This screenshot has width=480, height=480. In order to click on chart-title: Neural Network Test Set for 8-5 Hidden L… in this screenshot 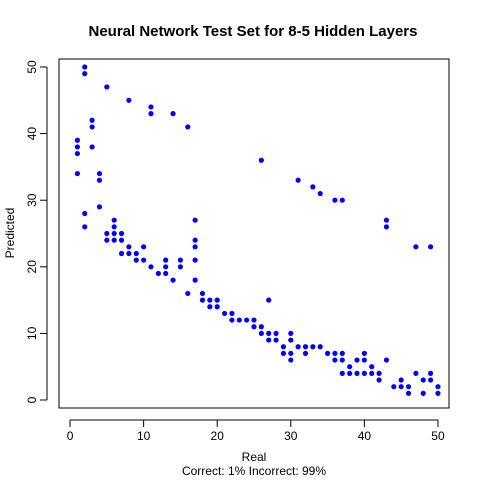, I will do `click(253, 31)`.